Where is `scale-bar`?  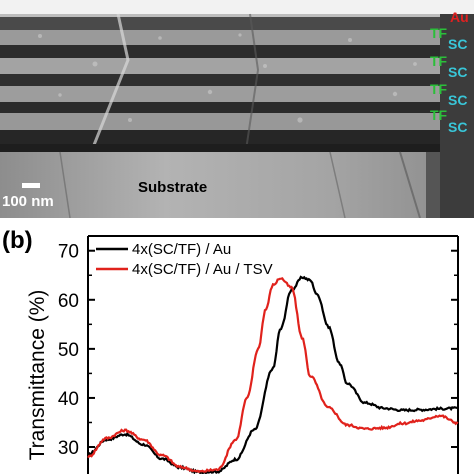
scale-bar is located at coordinates (31, 185).